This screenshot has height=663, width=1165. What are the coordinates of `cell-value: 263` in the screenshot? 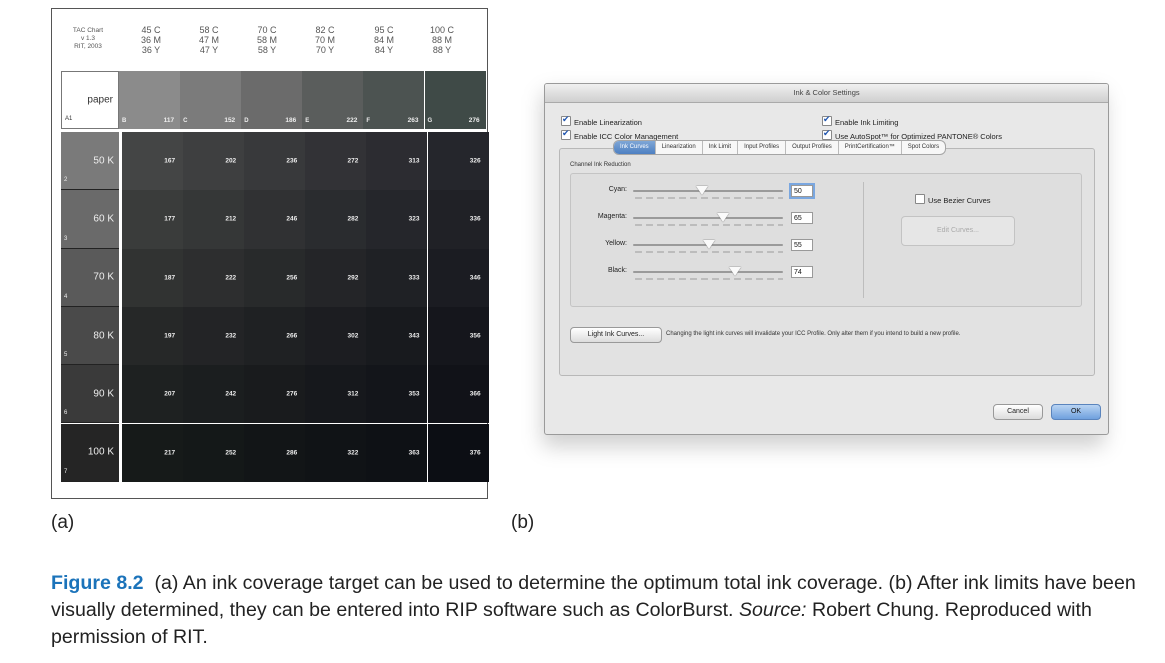 It's located at (413, 120).